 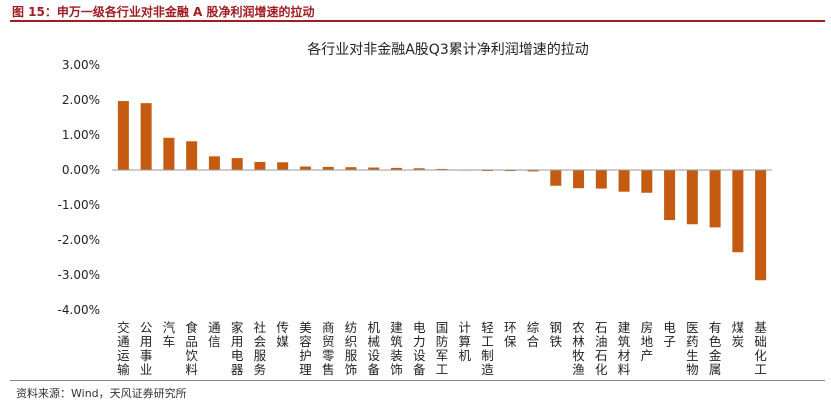 I want to click on x-tick-label: 电力设备, so click(x=419, y=348).